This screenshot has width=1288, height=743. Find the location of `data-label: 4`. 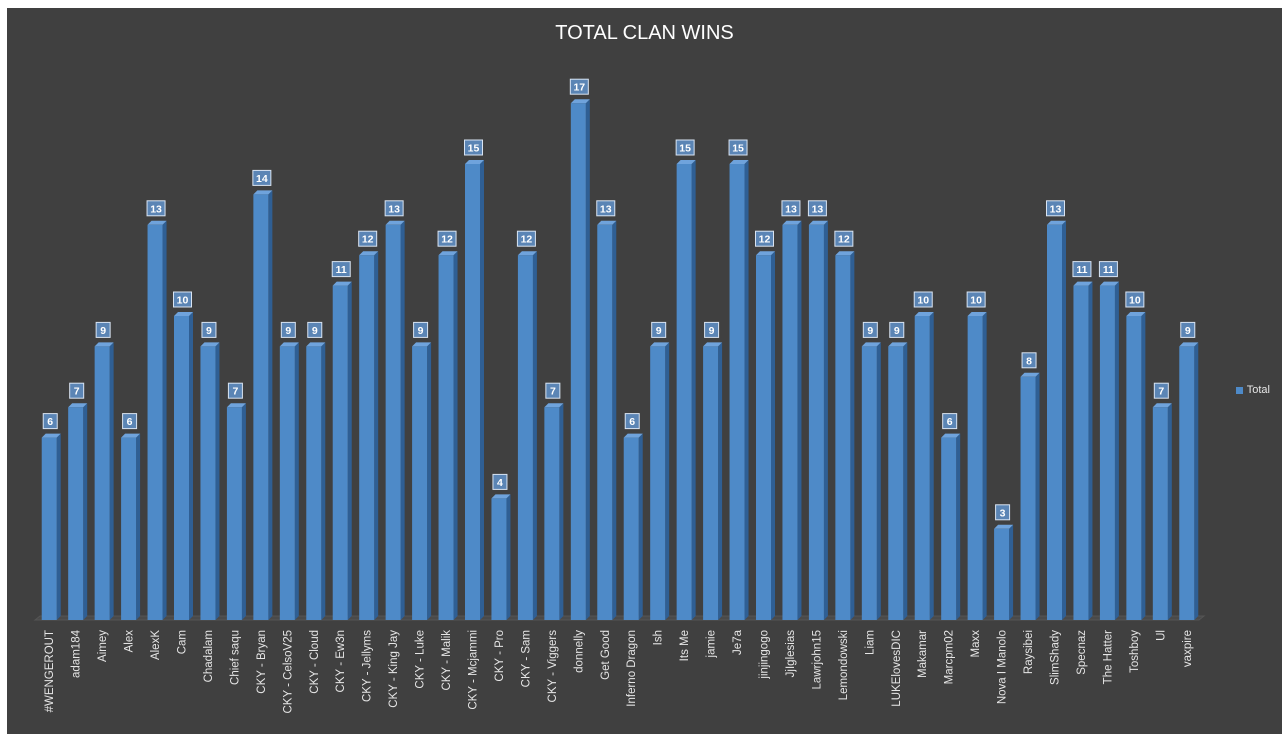

data-label: 4 is located at coordinates (500, 483).